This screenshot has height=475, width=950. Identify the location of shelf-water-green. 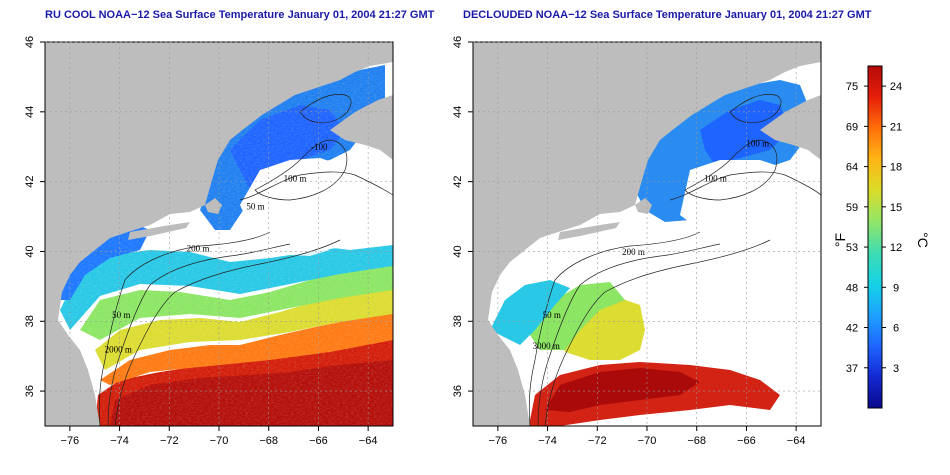
(577, 316).